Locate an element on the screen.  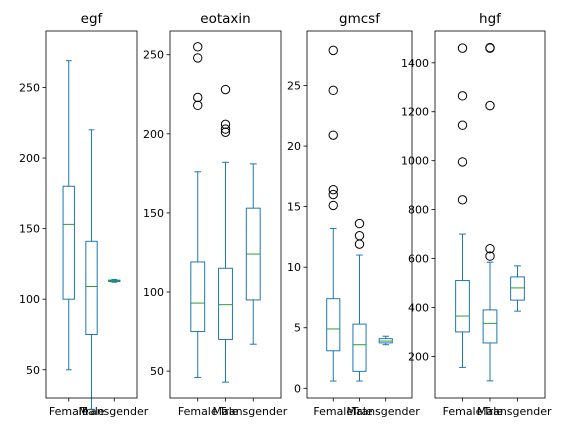
y-tick-label: 25 is located at coordinates (294, 86).